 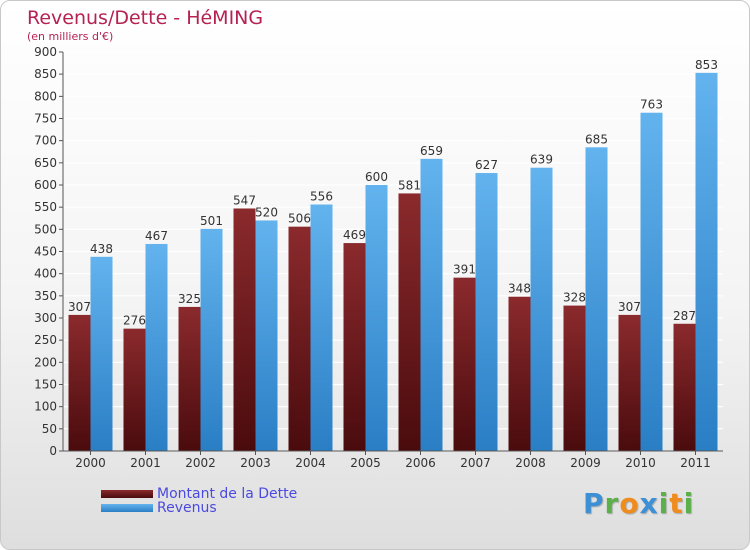 I want to click on x-tick-label: 2000, so click(x=90, y=463).